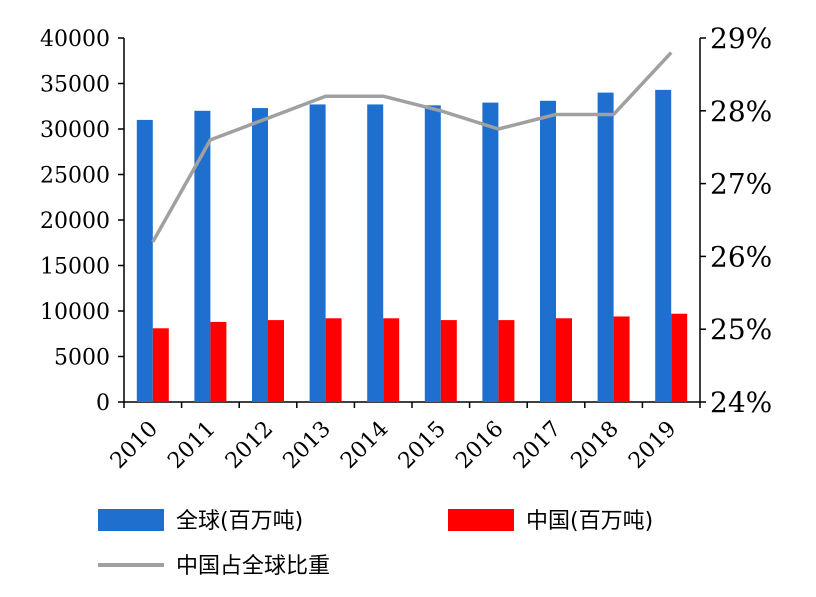 This screenshot has width=816, height=597. What do you see at coordinates (422, 445) in the screenshot?
I see `x-tick-label: 2015` at bounding box center [422, 445].